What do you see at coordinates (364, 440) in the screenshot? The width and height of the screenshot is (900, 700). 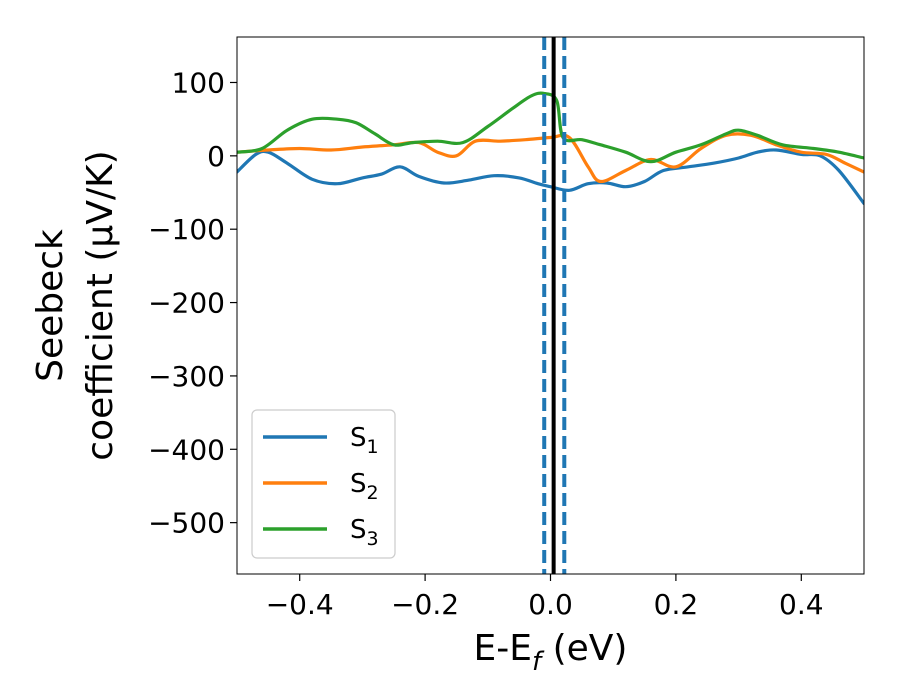 I see `legend-label-s1: S1` at bounding box center [364, 440].